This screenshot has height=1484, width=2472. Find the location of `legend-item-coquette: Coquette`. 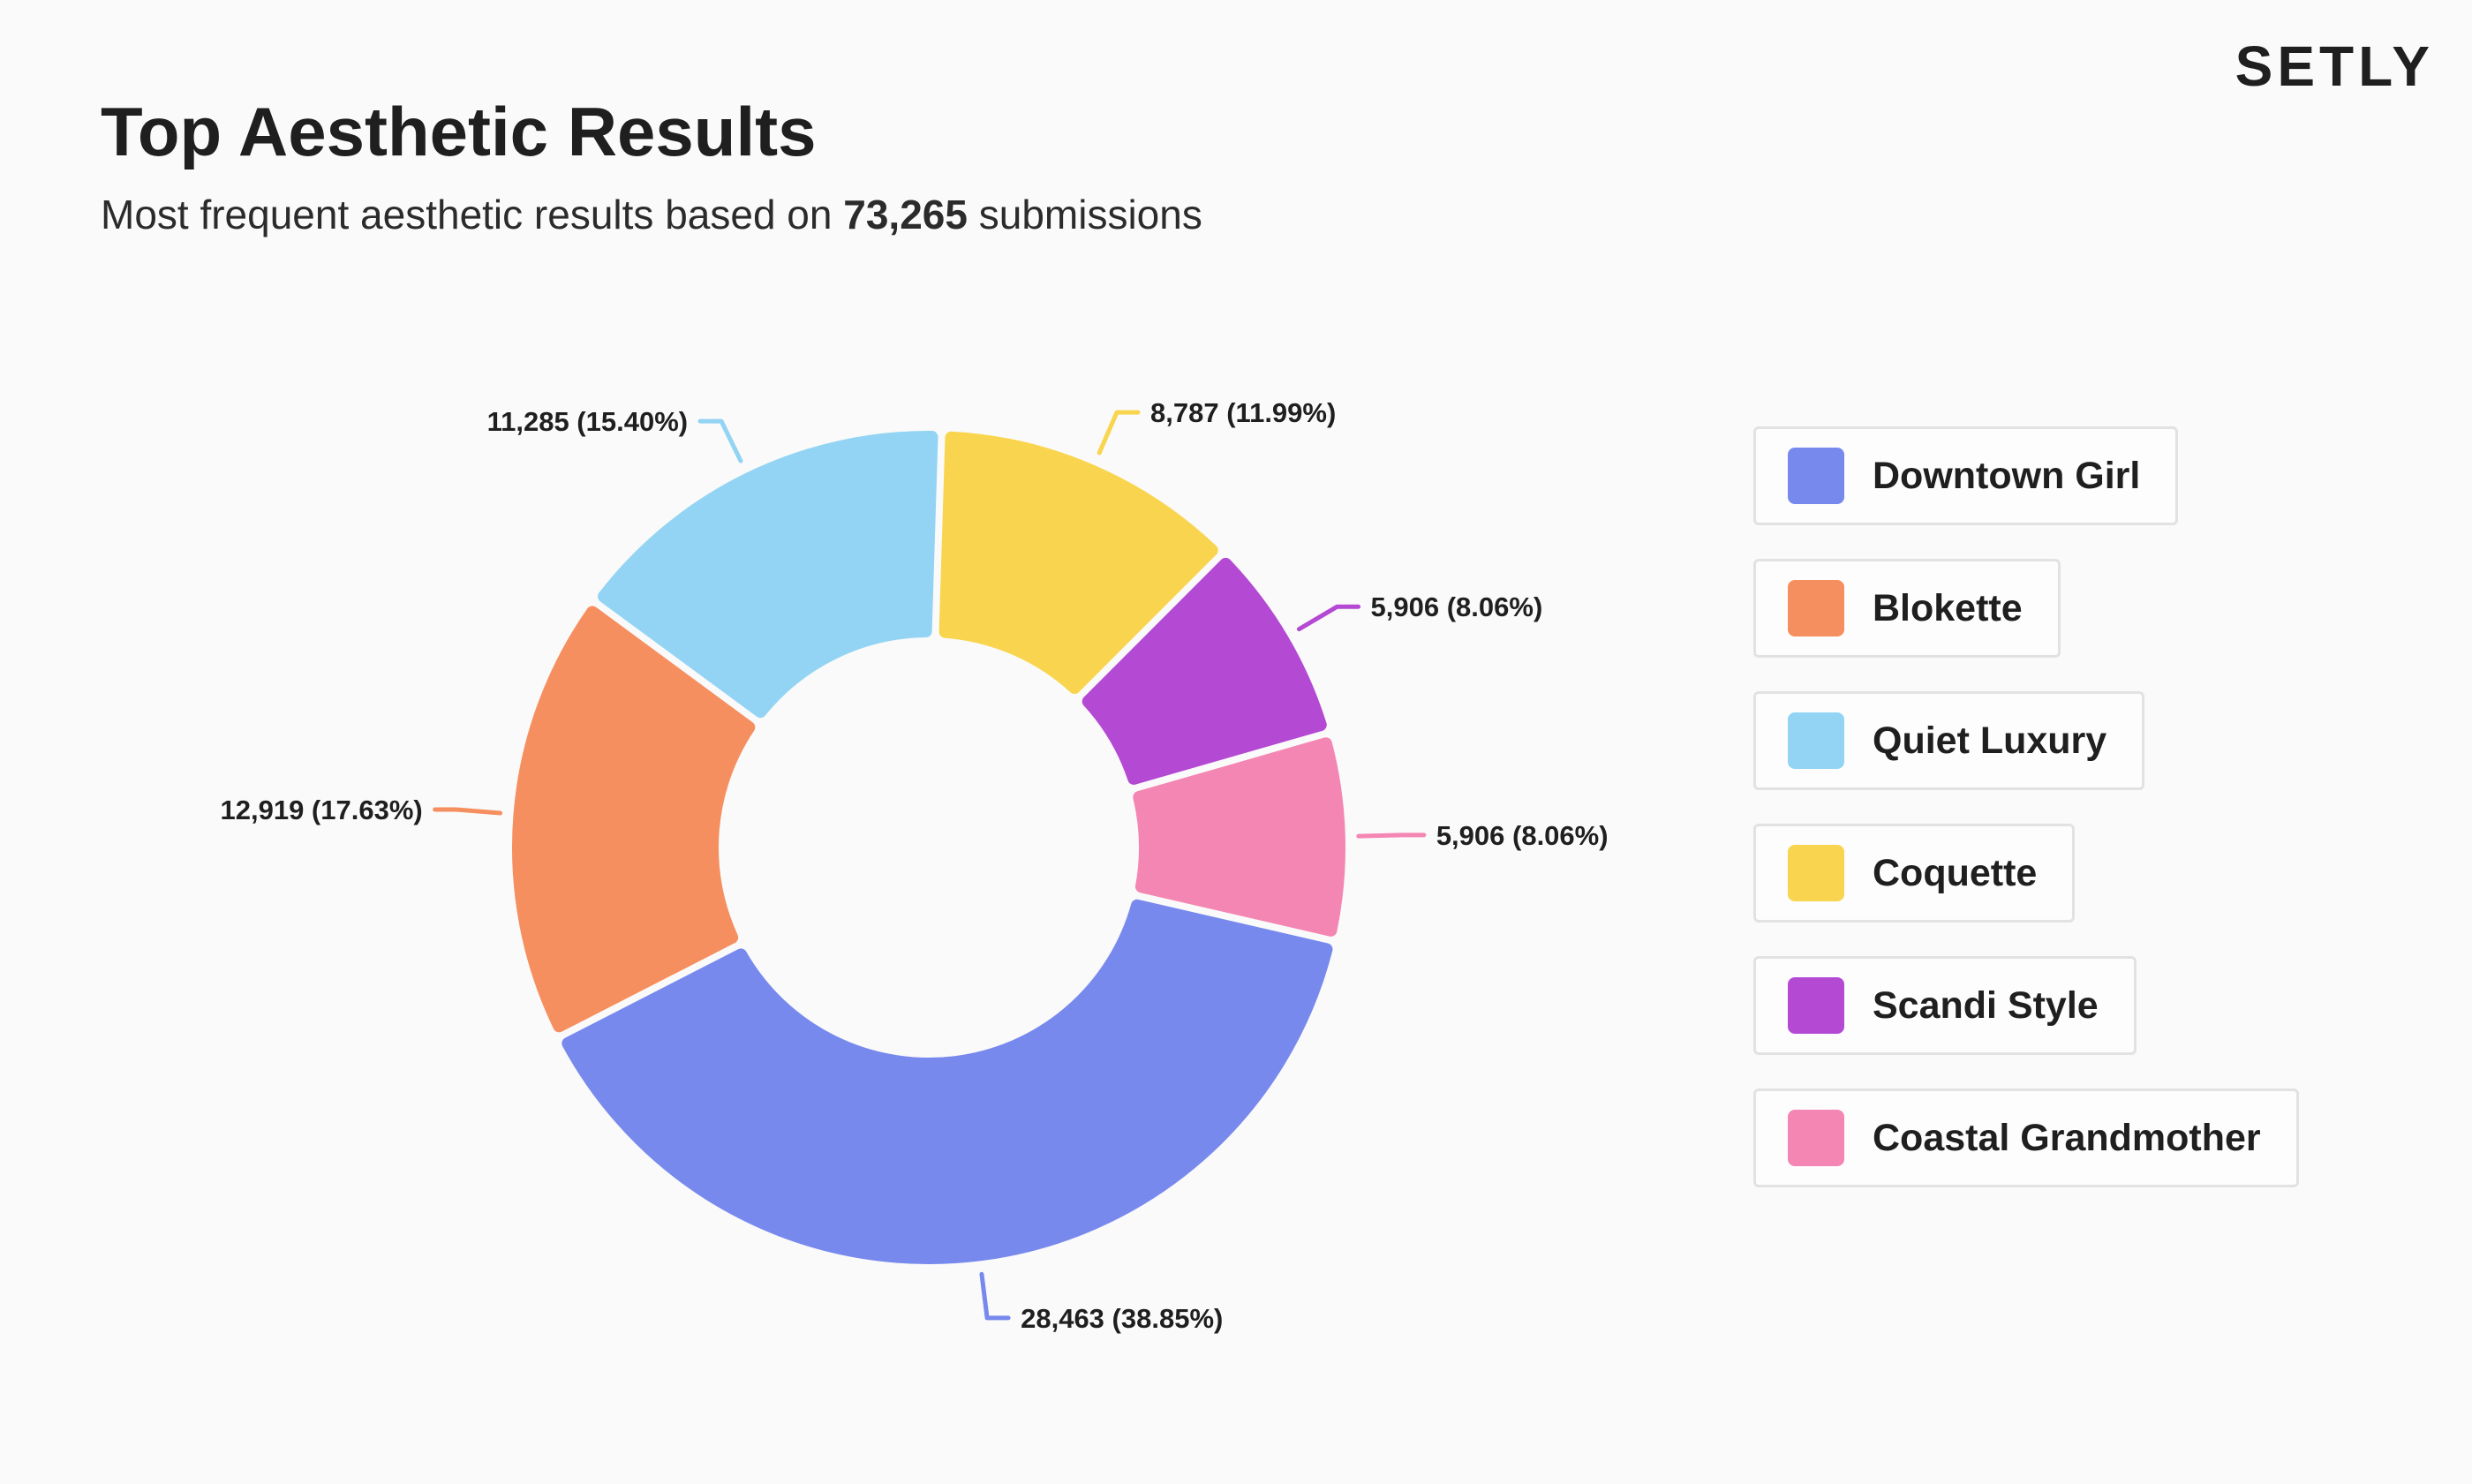

legend-item-coquette: Coquette is located at coordinates (1914, 873).